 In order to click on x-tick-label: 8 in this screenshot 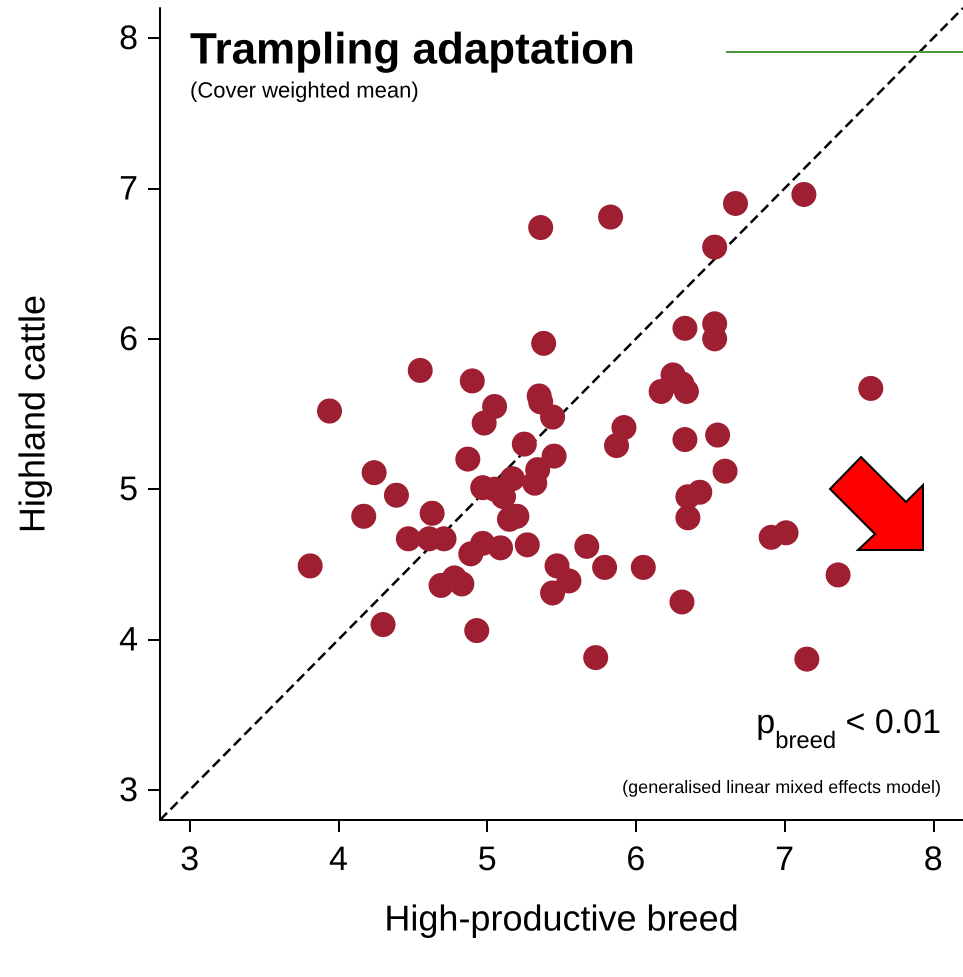, I will do `click(933, 859)`.